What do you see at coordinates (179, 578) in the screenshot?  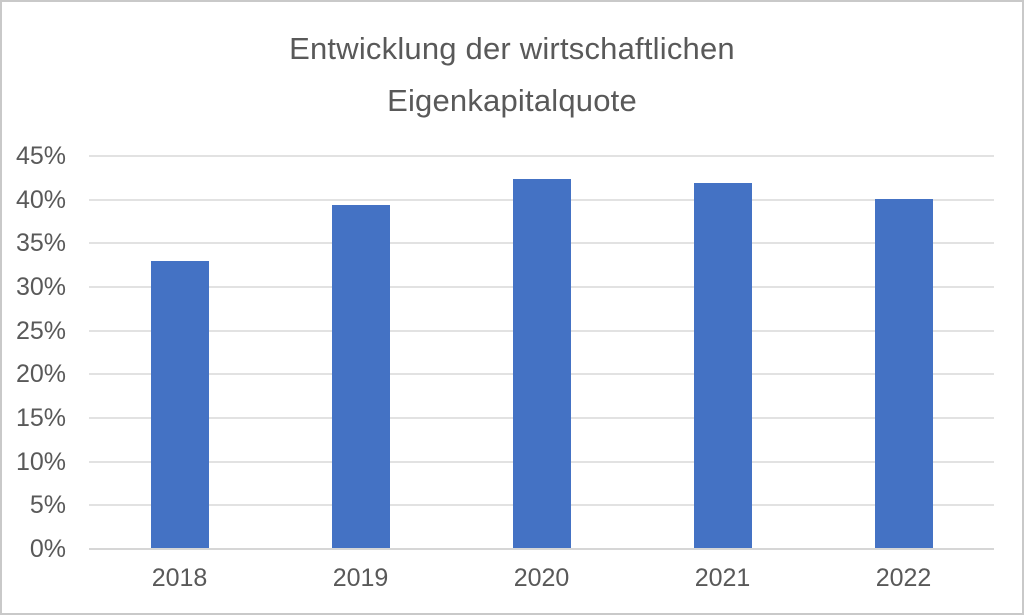 I see `x-axis-tick-label: 2018` at bounding box center [179, 578].